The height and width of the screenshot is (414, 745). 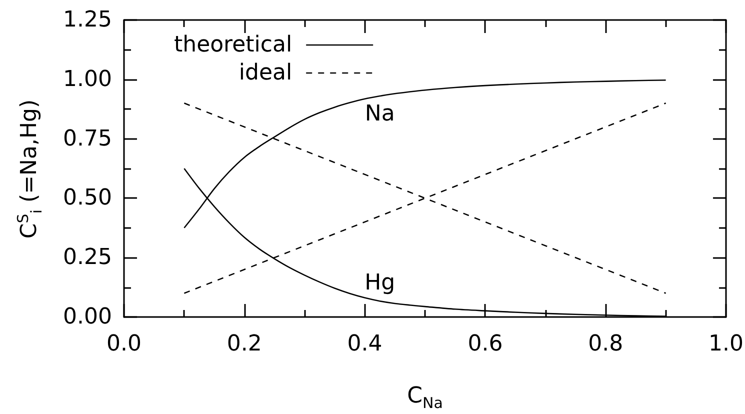 What do you see at coordinates (379, 114) in the screenshot?
I see `annotation: Na` at bounding box center [379, 114].